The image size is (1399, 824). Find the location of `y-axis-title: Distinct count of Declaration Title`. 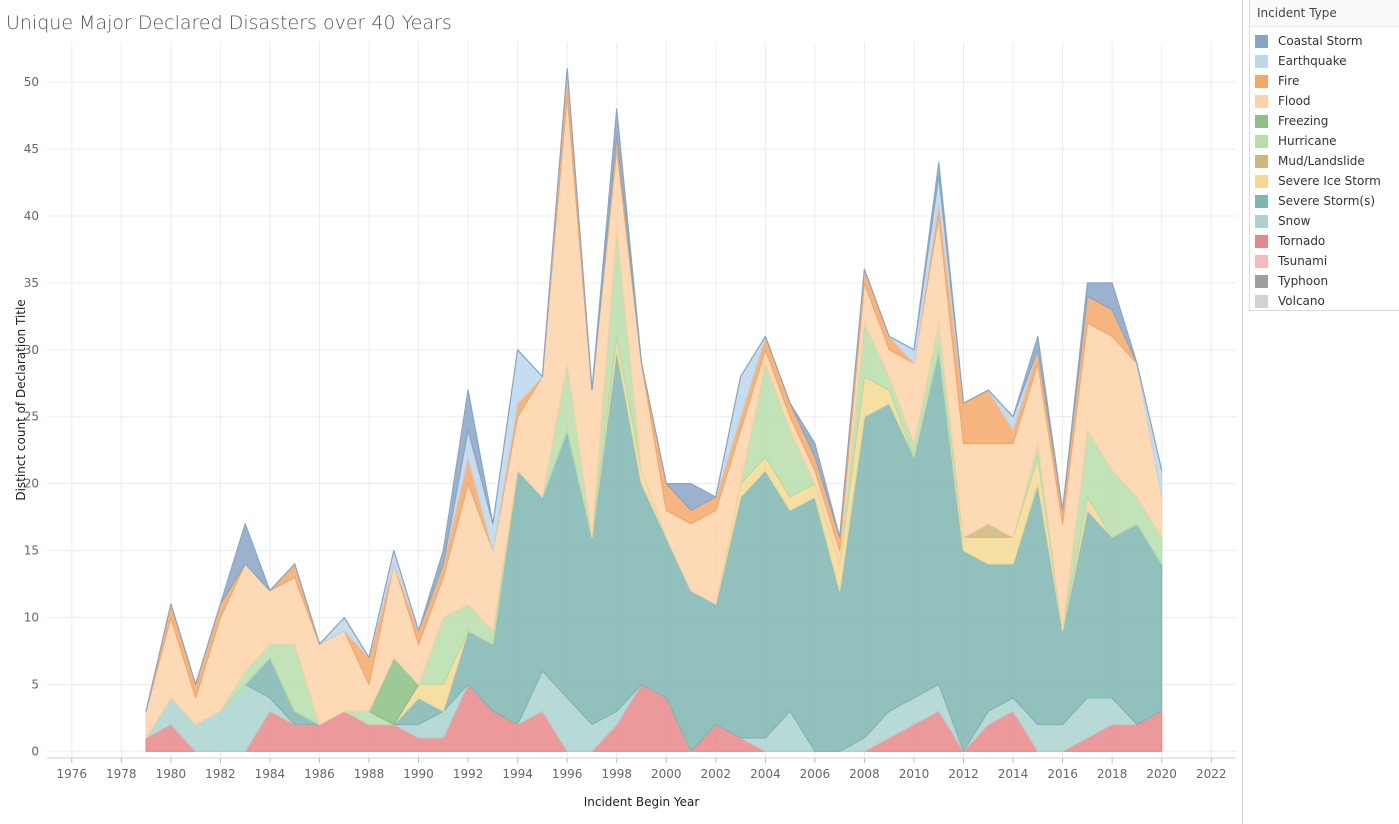

y-axis-title: Distinct count of Declaration Title is located at coordinates (21, 399).